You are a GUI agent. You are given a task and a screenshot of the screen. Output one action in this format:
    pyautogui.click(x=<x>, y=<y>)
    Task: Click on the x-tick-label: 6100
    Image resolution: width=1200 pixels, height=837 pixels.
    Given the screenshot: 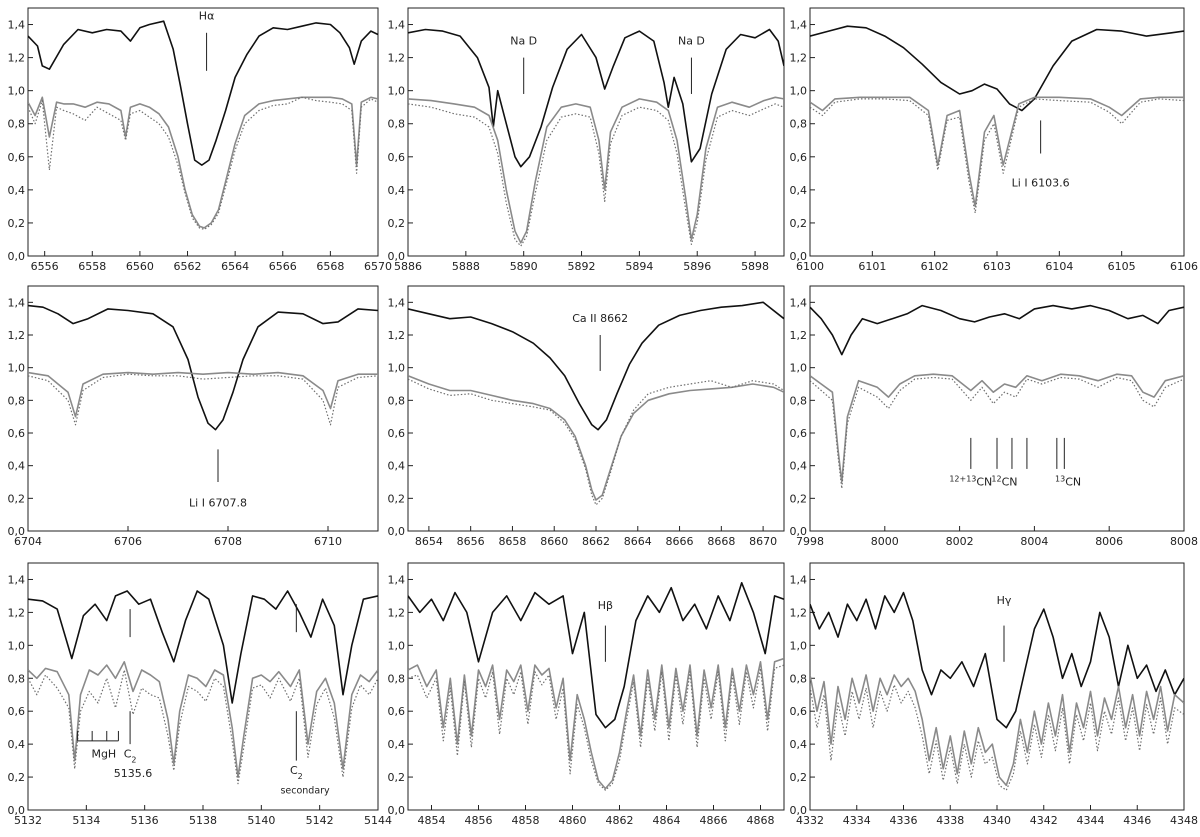 What is the action you would take?
    pyautogui.click(x=810, y=266)
    